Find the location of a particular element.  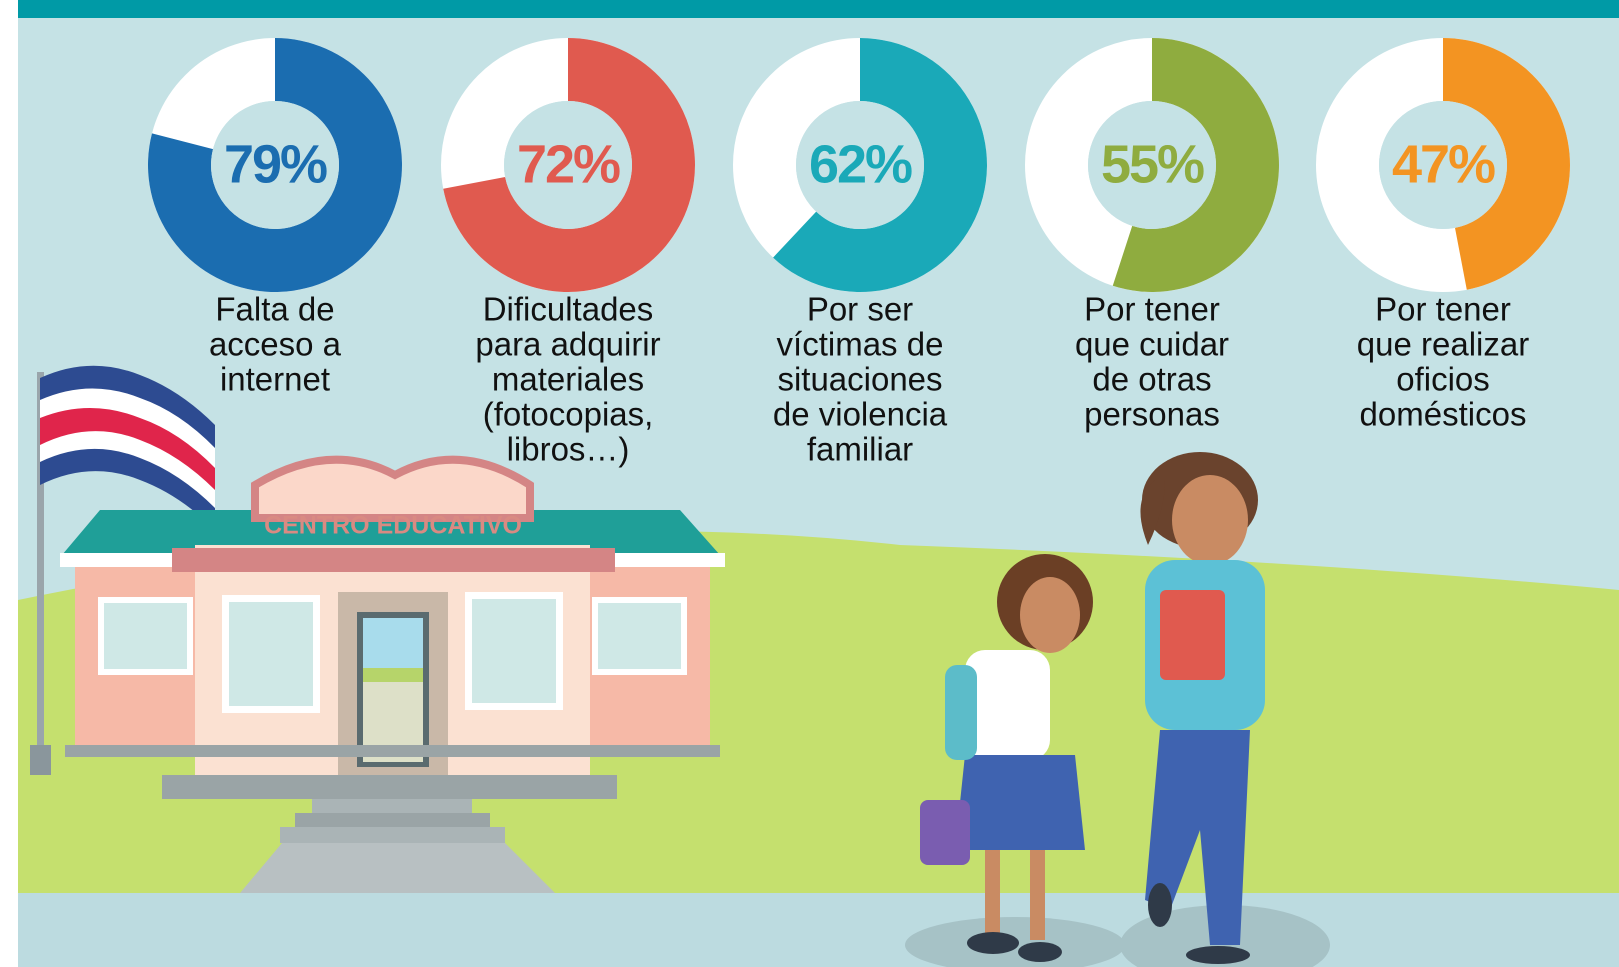

caption-line: víctimas de is located at coordinates (860, 344).